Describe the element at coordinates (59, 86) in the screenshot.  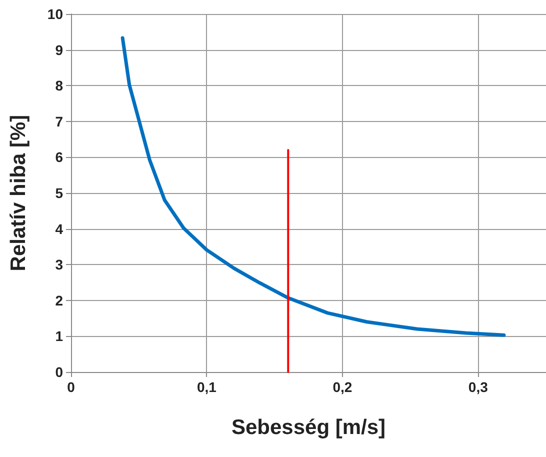
I see `y-tick-label: 8` at that location.